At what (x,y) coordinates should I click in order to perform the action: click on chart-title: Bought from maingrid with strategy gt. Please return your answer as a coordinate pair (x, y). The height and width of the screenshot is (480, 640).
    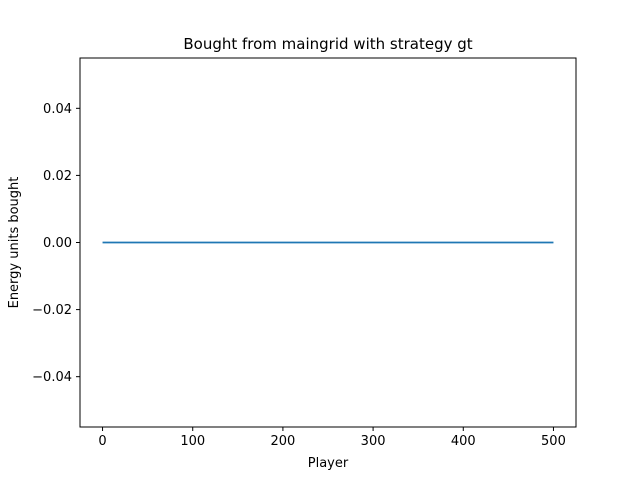
    Looking at the image, I should click on (327, 44).